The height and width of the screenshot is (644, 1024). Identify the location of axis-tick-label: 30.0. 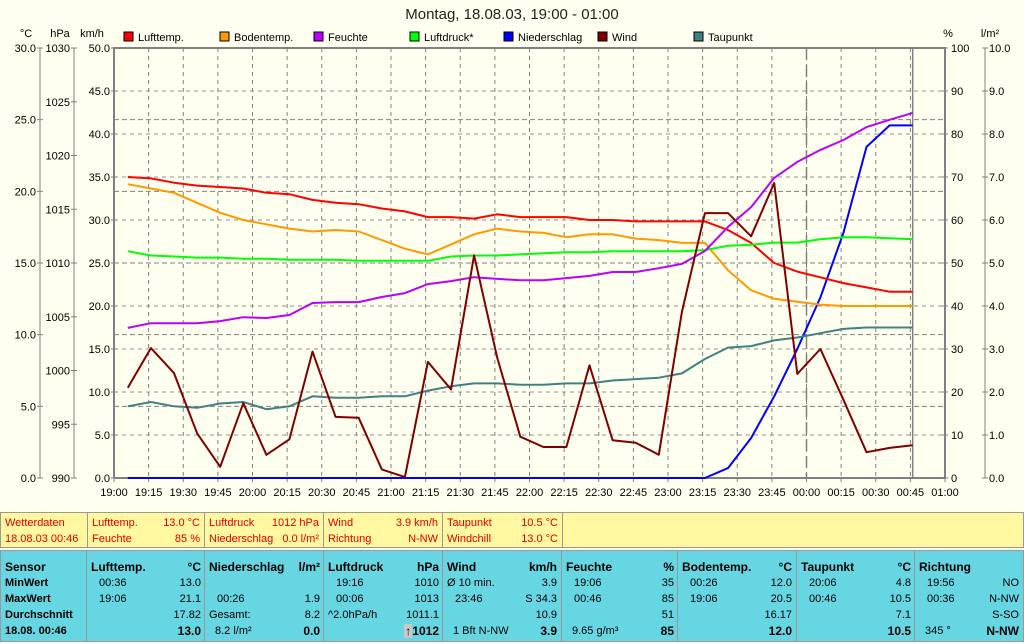
(99, 221).